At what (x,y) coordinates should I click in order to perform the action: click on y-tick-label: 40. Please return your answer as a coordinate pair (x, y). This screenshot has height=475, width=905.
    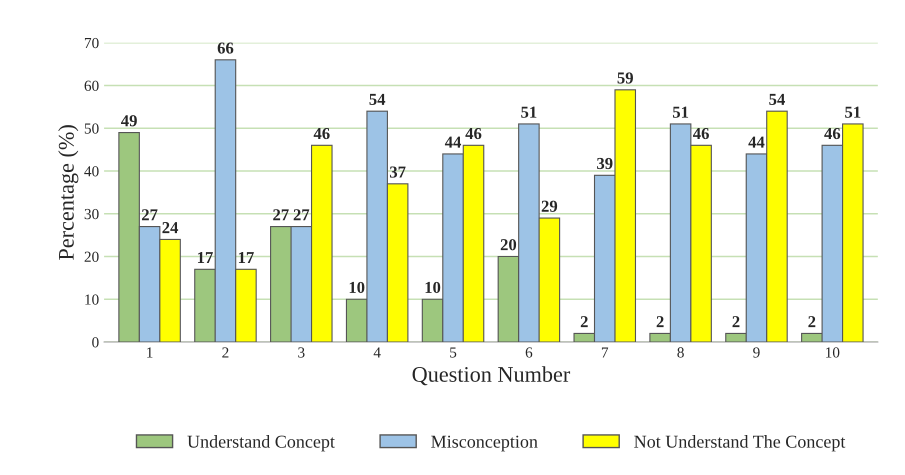
    Looking at the image, I should click on (91, 171).